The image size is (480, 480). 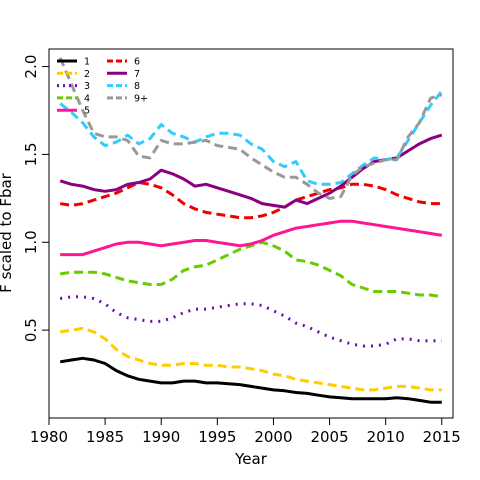 I want to click on legend-label: 5, so click(x=87, y=111).